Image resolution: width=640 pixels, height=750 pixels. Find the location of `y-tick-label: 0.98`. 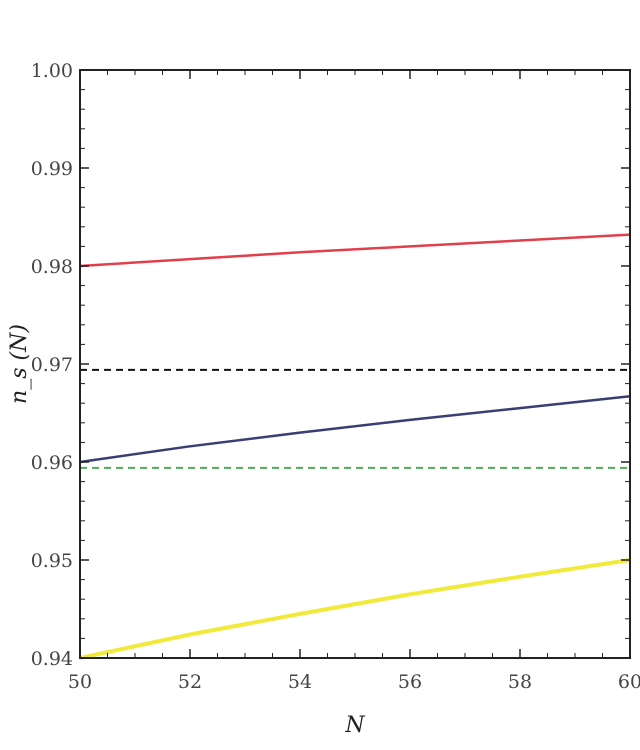

y-tick-label: 0.98 is located at coordinates (52, 267).